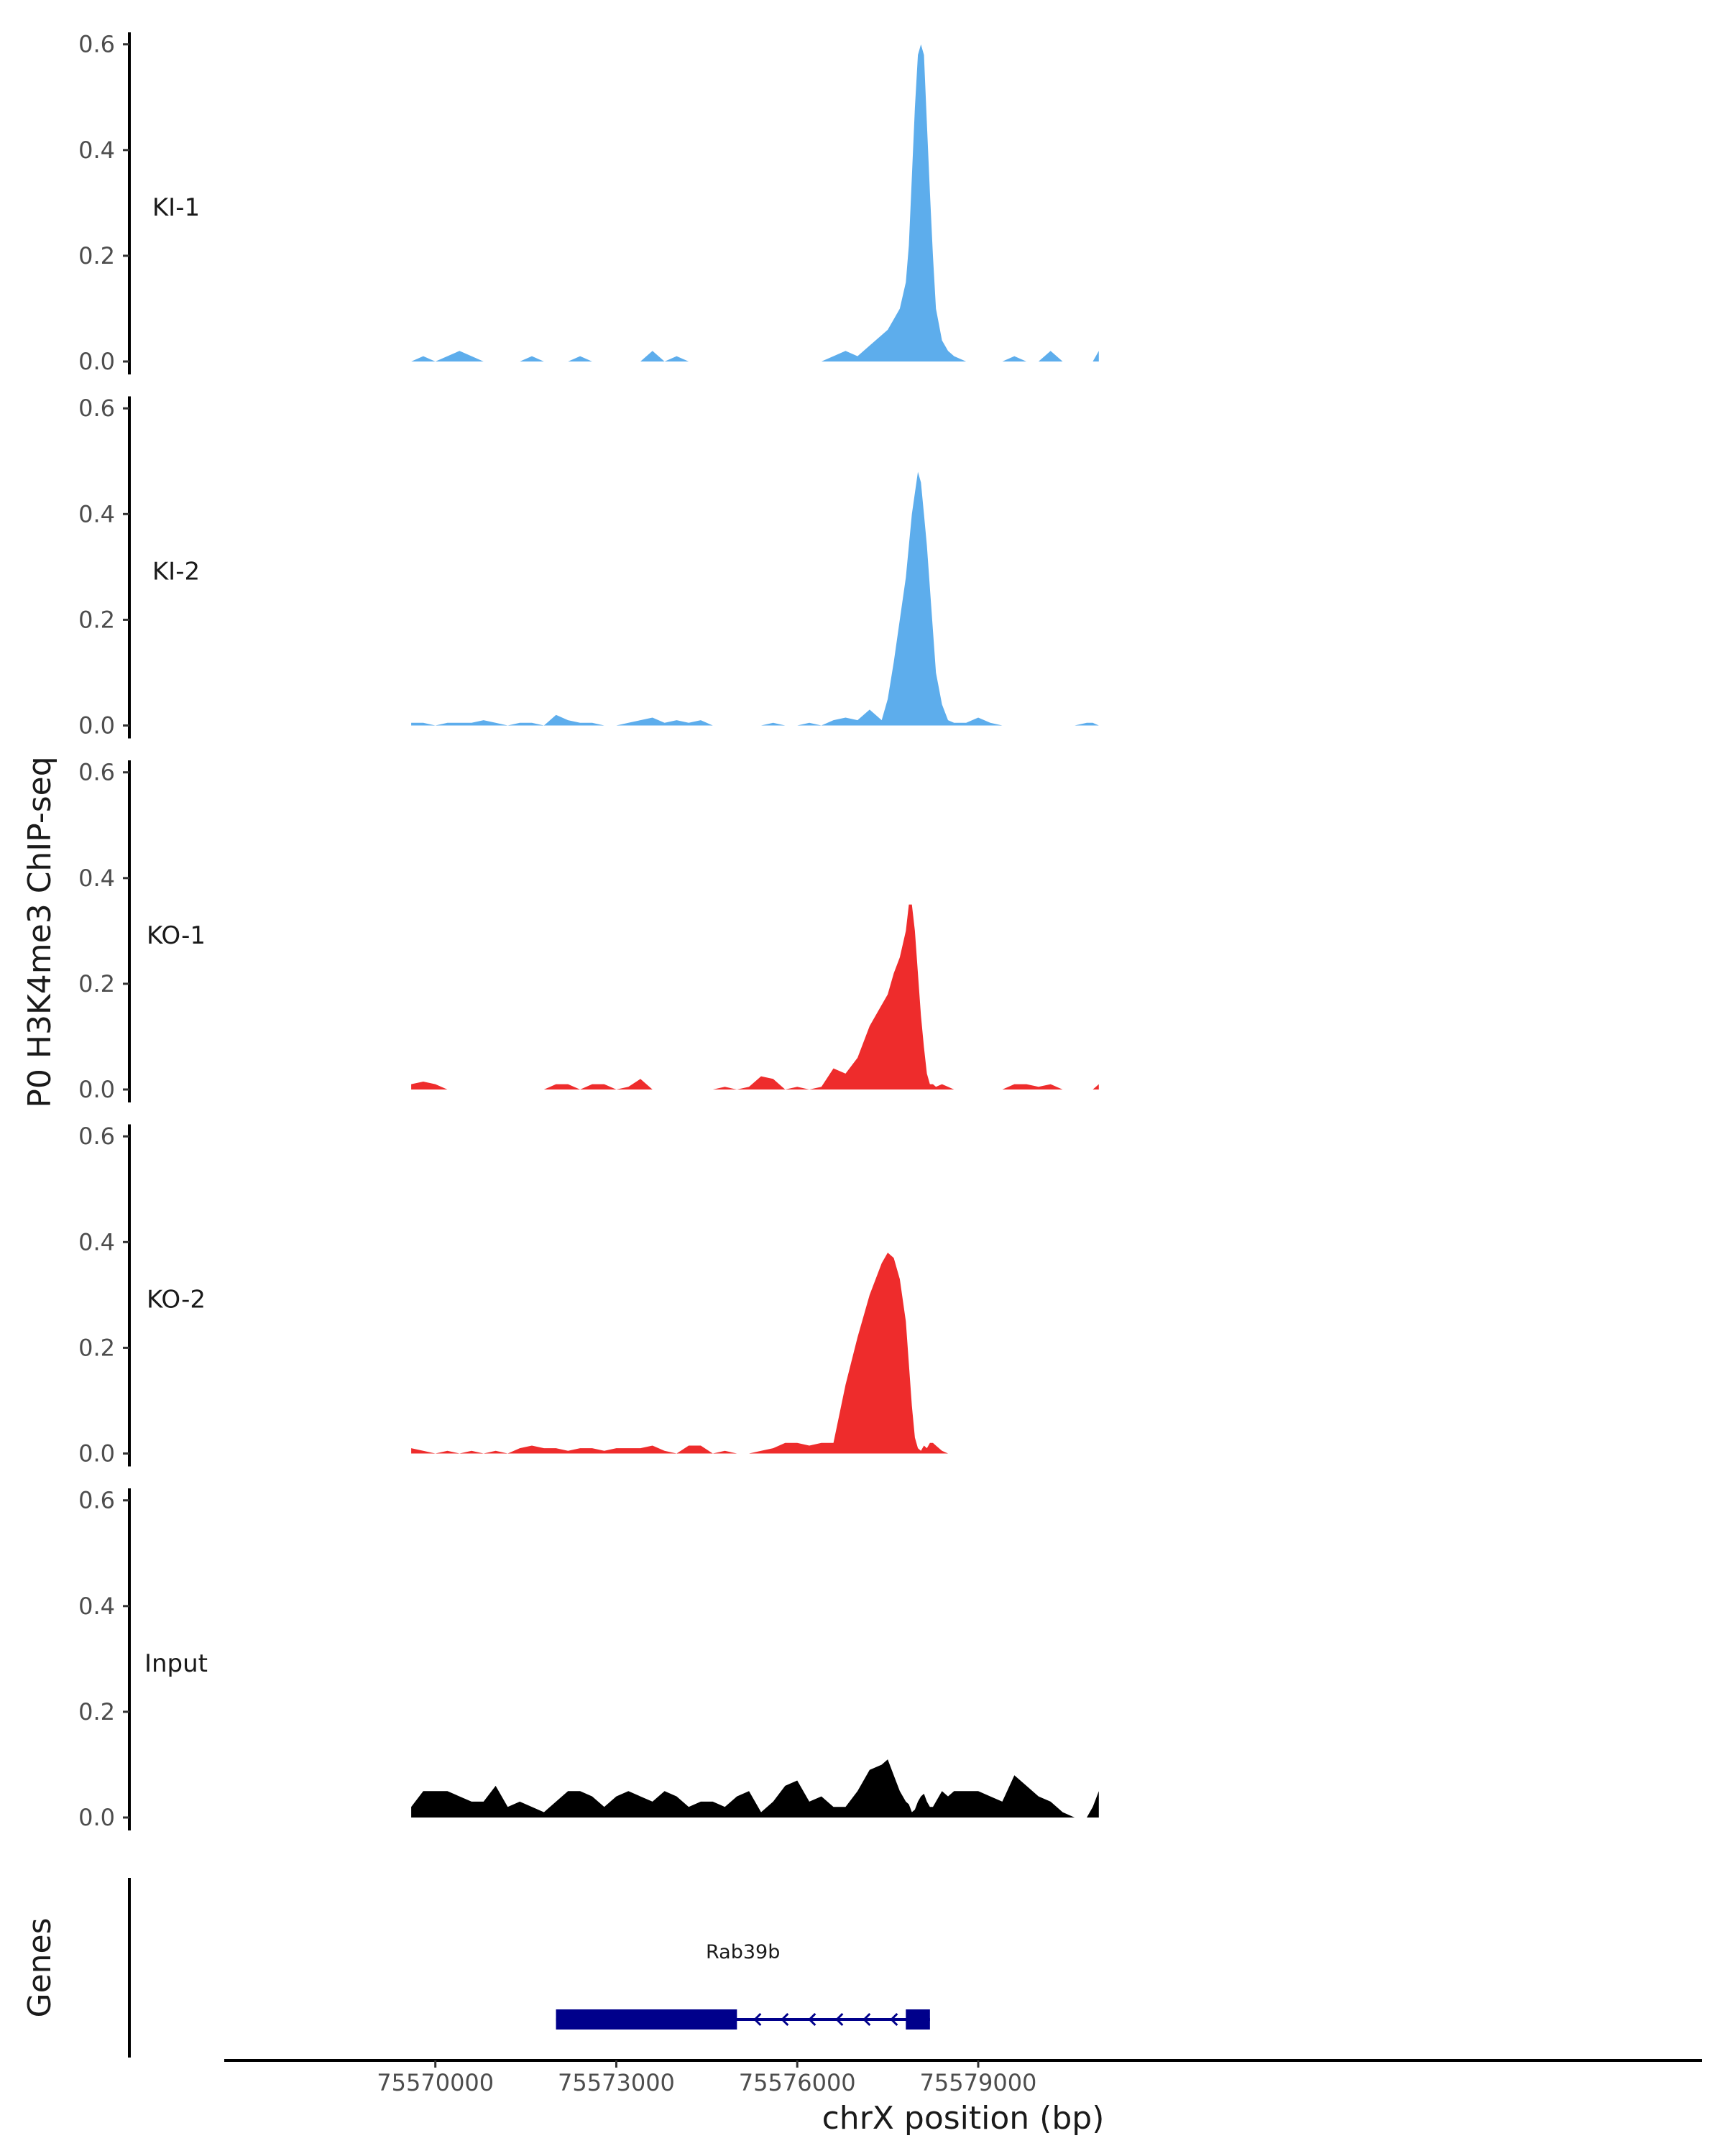 The height and width of the screenshot is (2156, 1725). Describe the element at coordinates (40, 931) in the screenshot. I see `y-axis-title: P0 H3K4me3 ChIP-seq` at that location.